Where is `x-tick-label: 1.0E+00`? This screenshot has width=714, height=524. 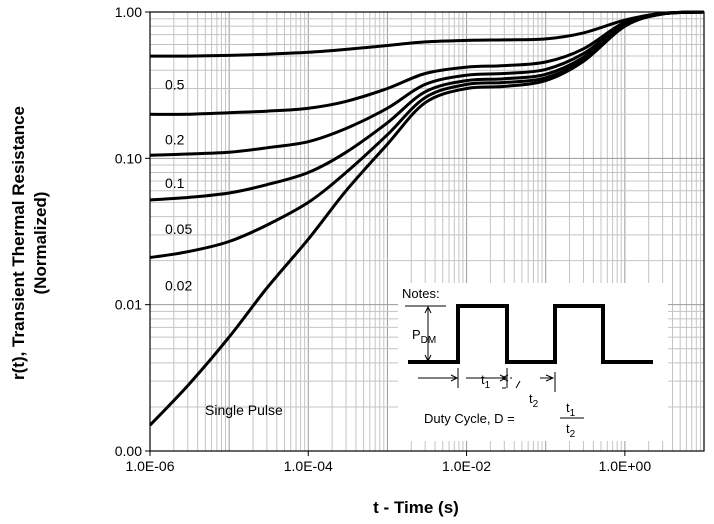
x-tick-label: 1.0E+00 is located at coordinates (625, 466).